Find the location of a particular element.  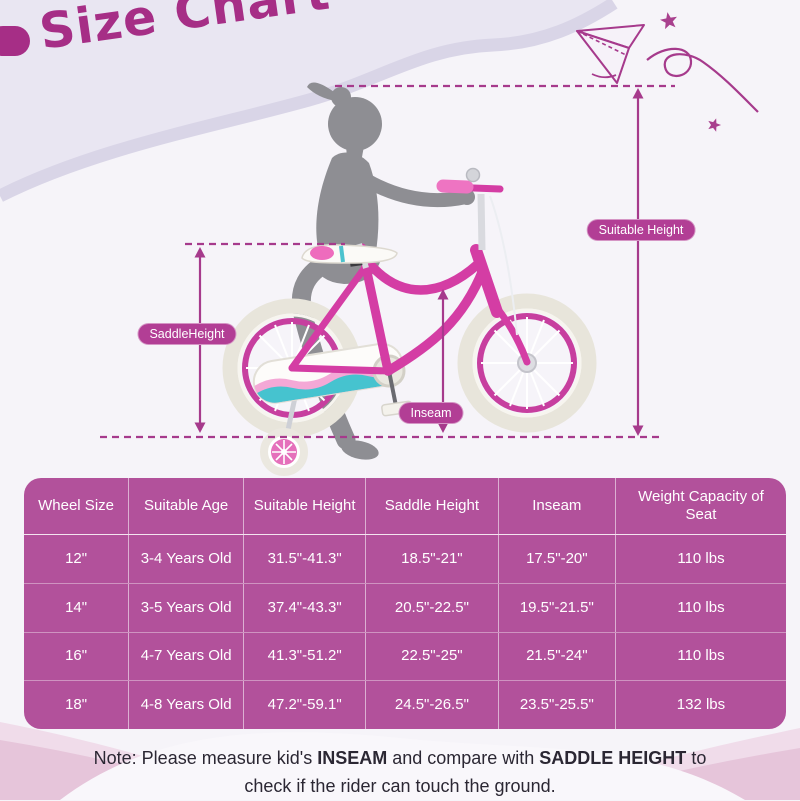

cell-inseam: 23.5"-25.5" is located at coordinates (558, 705).